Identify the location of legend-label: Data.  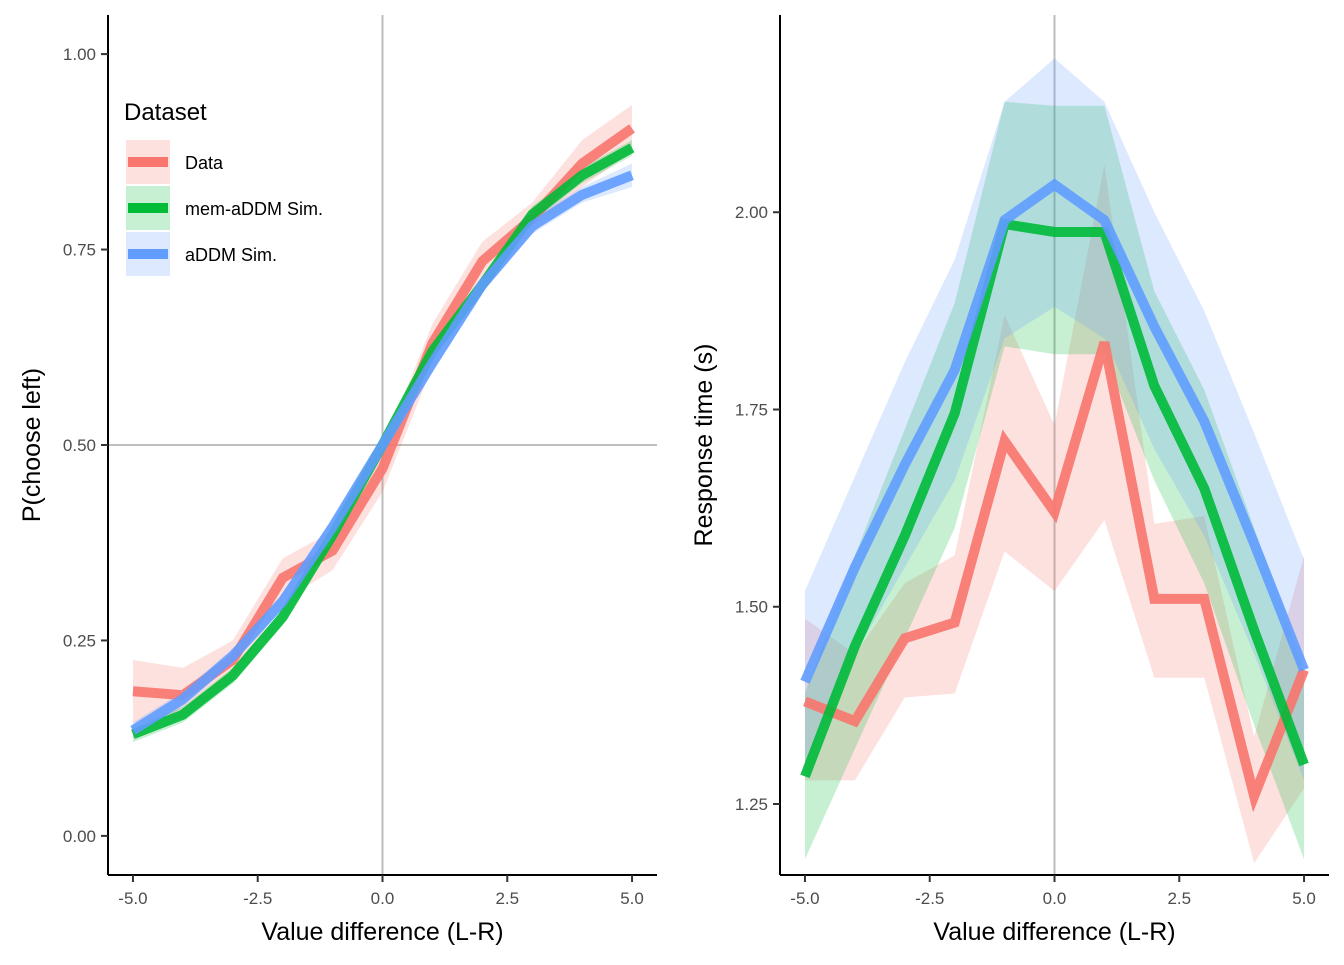
(204, 163).